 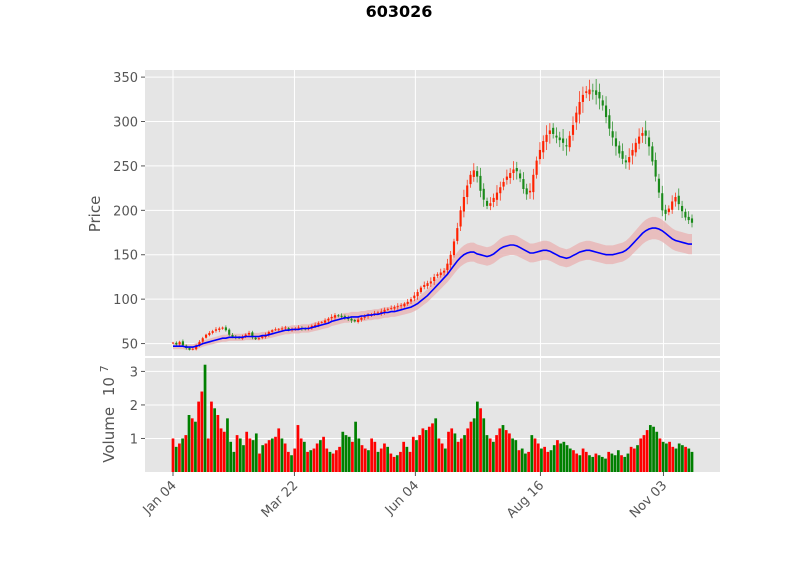 I want to click on volume-bars, so click(x=432, y=418).